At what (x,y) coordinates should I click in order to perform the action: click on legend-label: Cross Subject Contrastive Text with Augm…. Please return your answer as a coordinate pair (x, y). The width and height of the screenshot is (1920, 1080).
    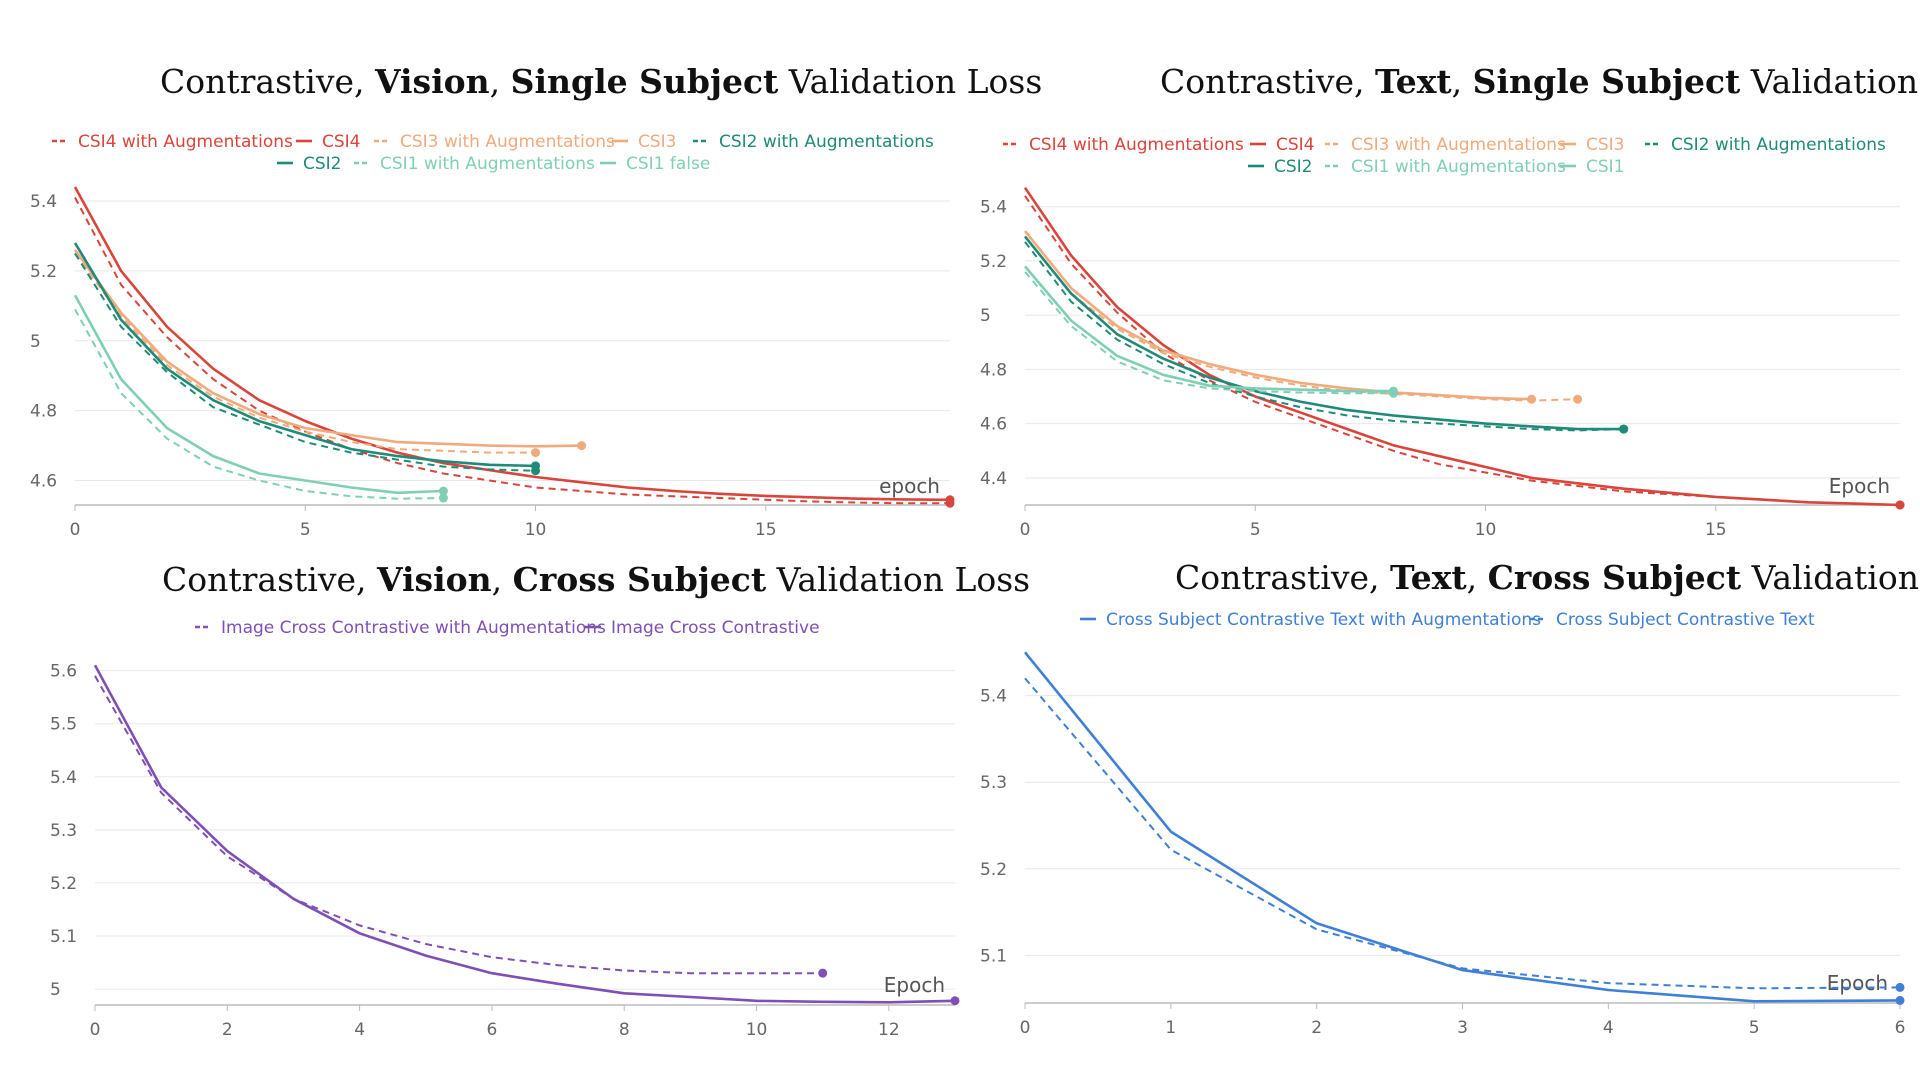
    Looking at the image, I should click on (1323, 620).